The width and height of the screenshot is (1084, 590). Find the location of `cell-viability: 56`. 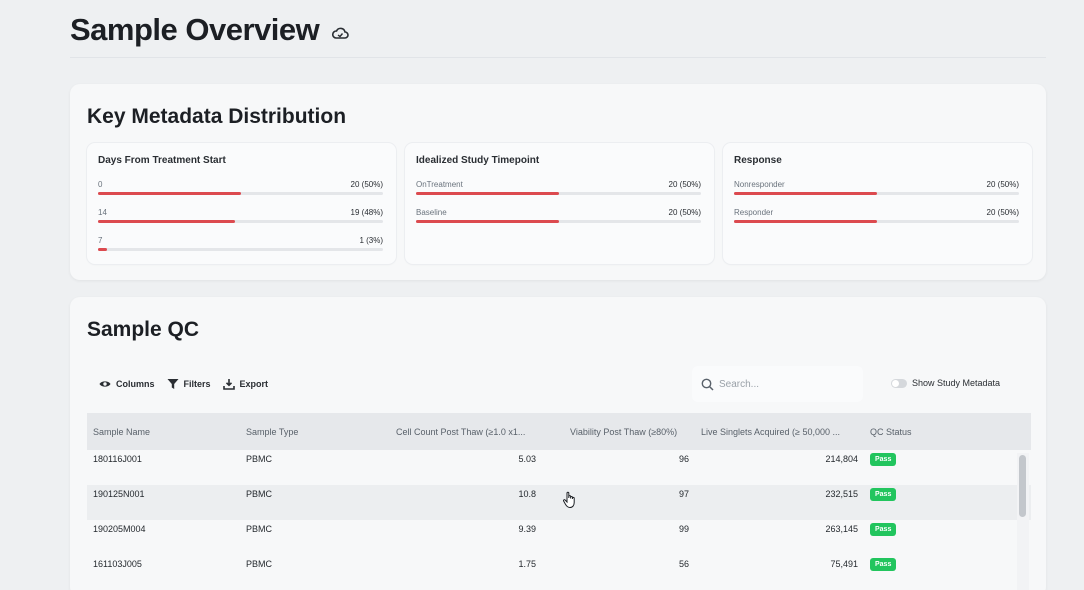

cell-viability: 56 is located at coordinates (683, 564).